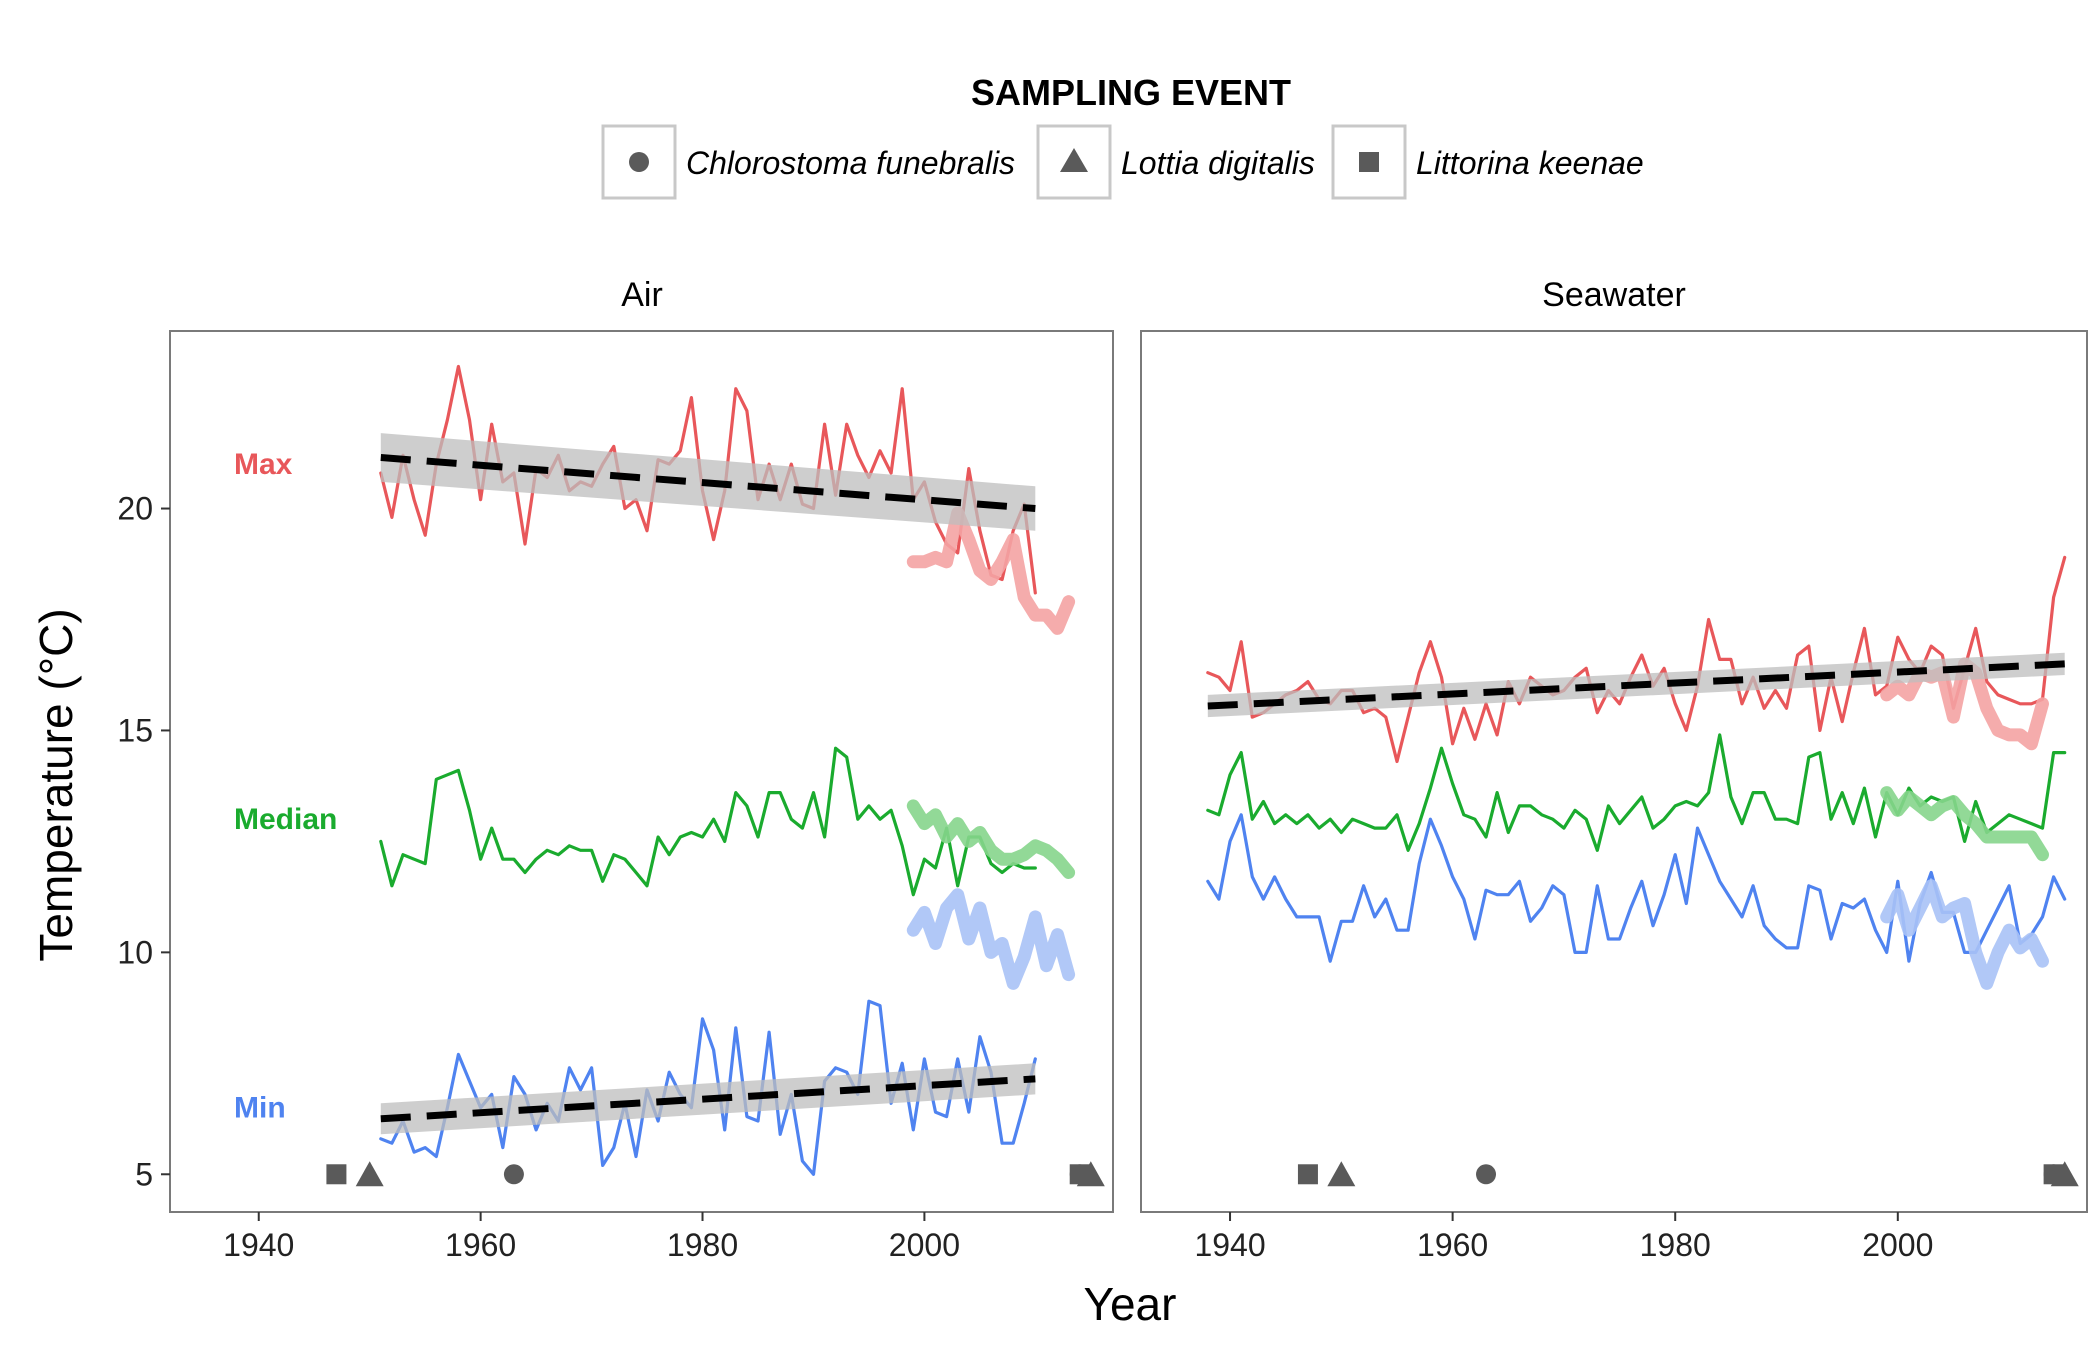  Describe the element at coordinates (1078, 1237) in the screenshot. I see `x-axis: 1940 1960 1980 2000 1940 1960 1980 2000` at that location.